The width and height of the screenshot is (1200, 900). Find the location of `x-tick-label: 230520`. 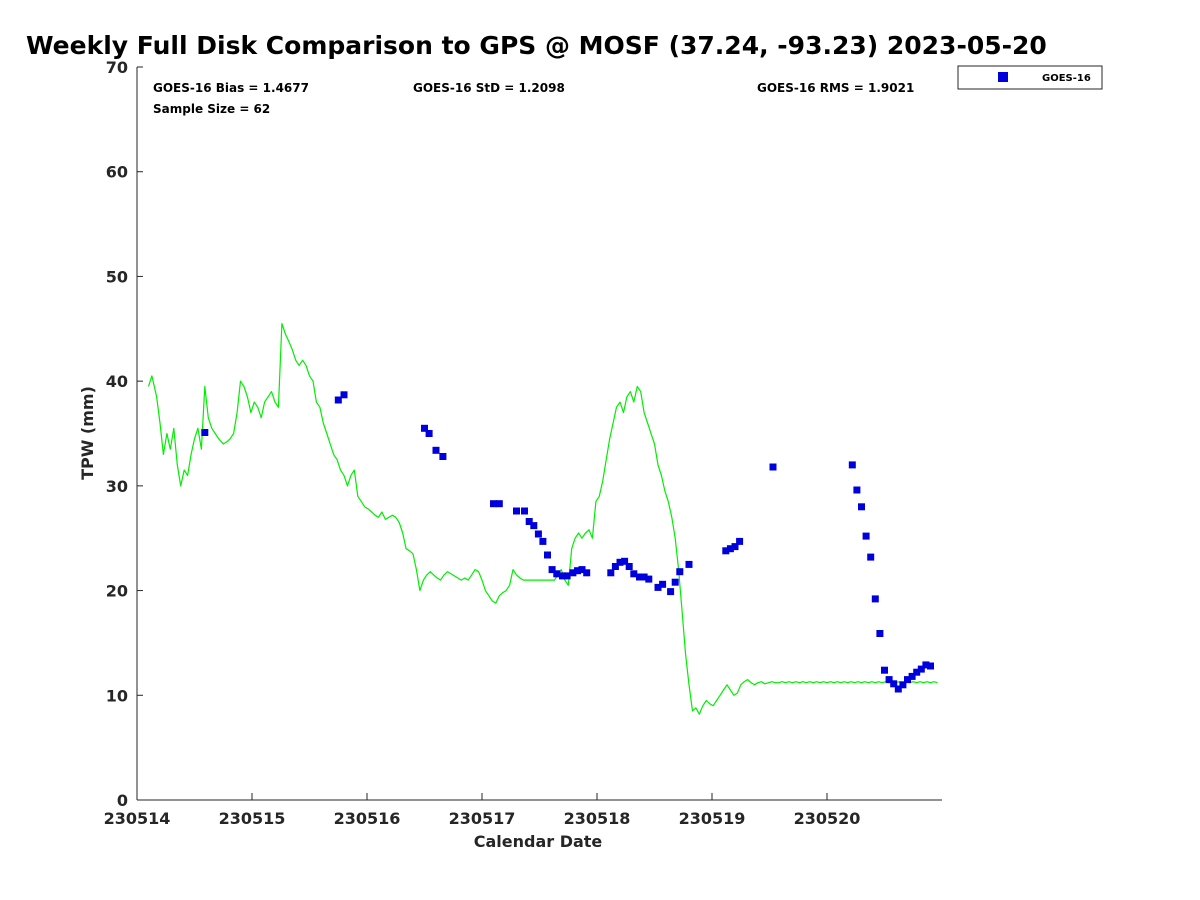

x-tick-label: 230520 is located at coordinates (827, 818).